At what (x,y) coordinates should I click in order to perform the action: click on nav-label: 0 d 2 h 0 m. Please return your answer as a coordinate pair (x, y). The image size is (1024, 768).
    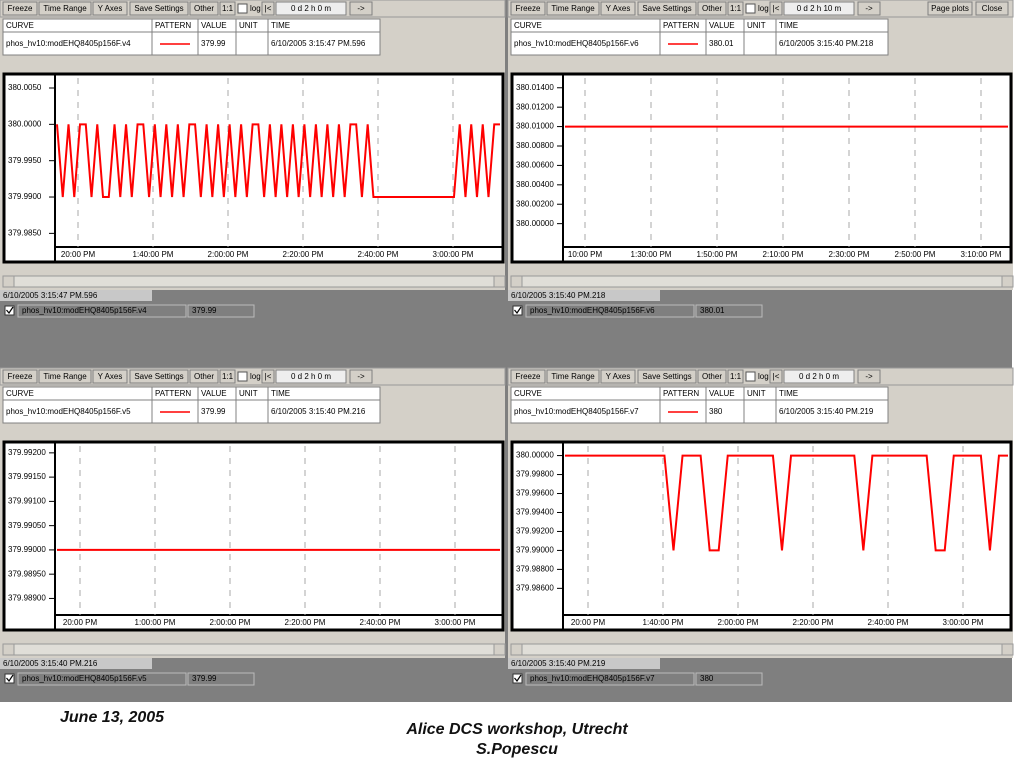
    Looking at the image, I should click on (311, 376).